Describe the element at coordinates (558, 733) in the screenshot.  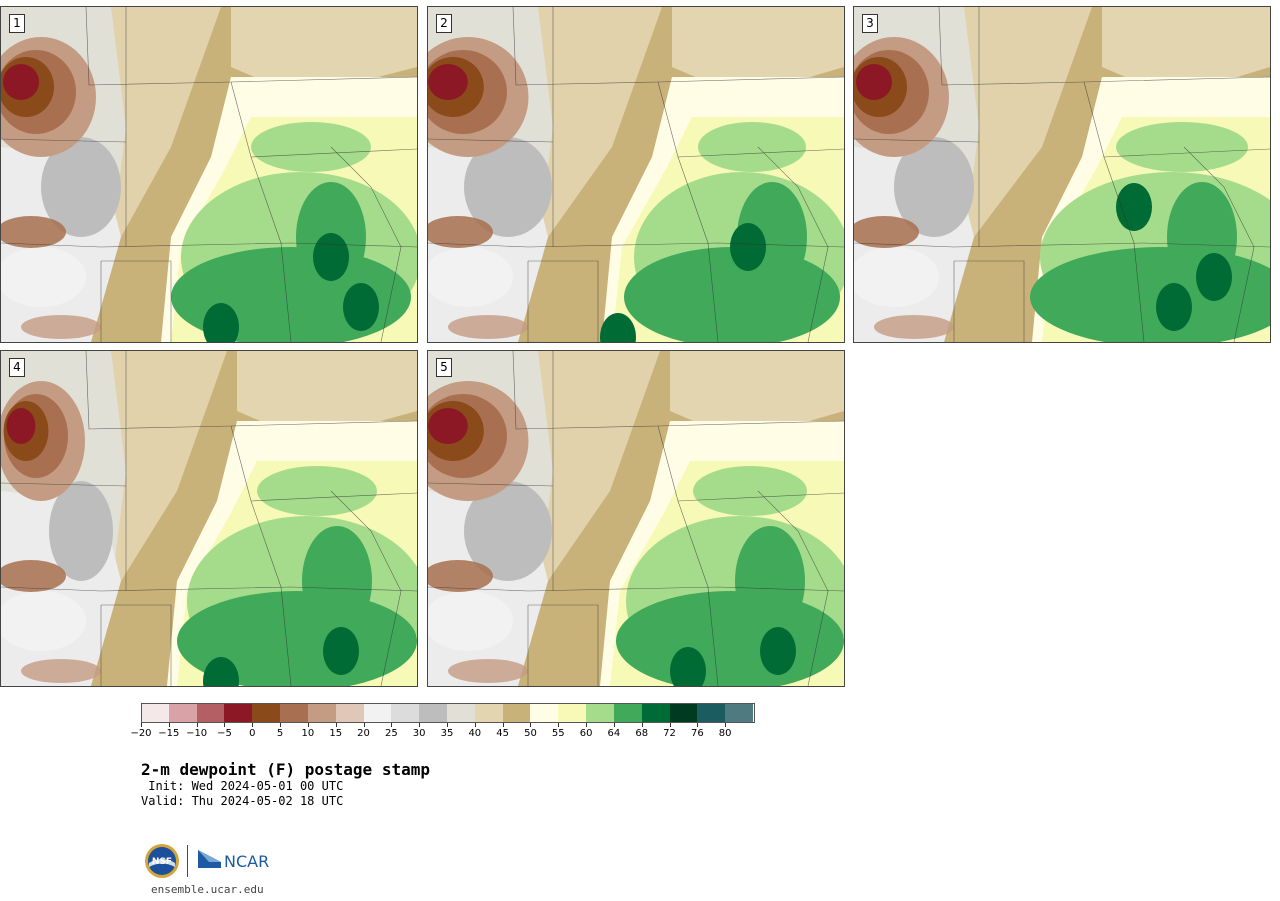
I see `colorbar-tick-label: 55` at that location.